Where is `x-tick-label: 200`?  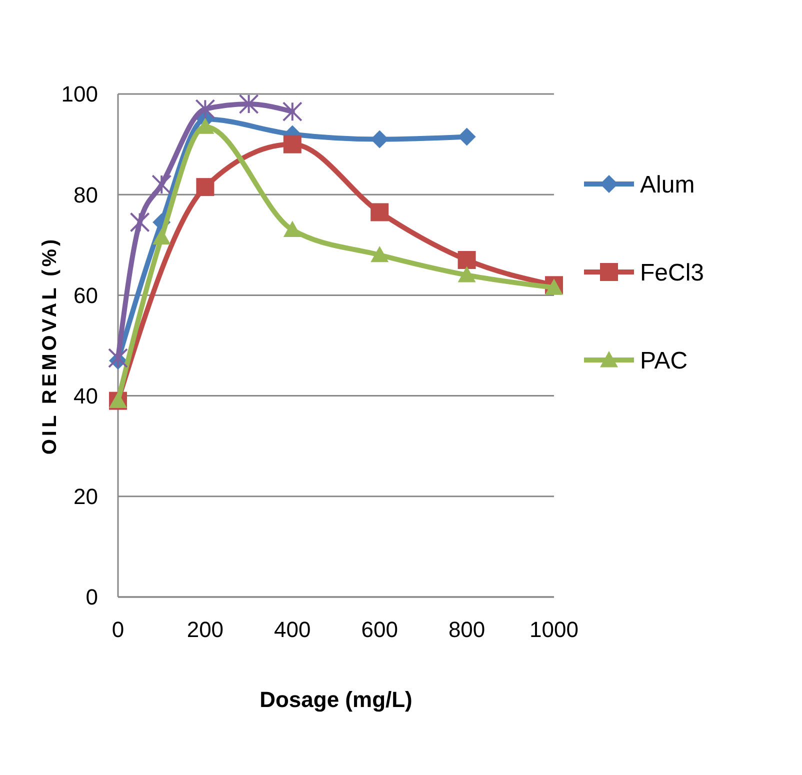
x-tick-label: 200 is located at coordinates (205, 629).